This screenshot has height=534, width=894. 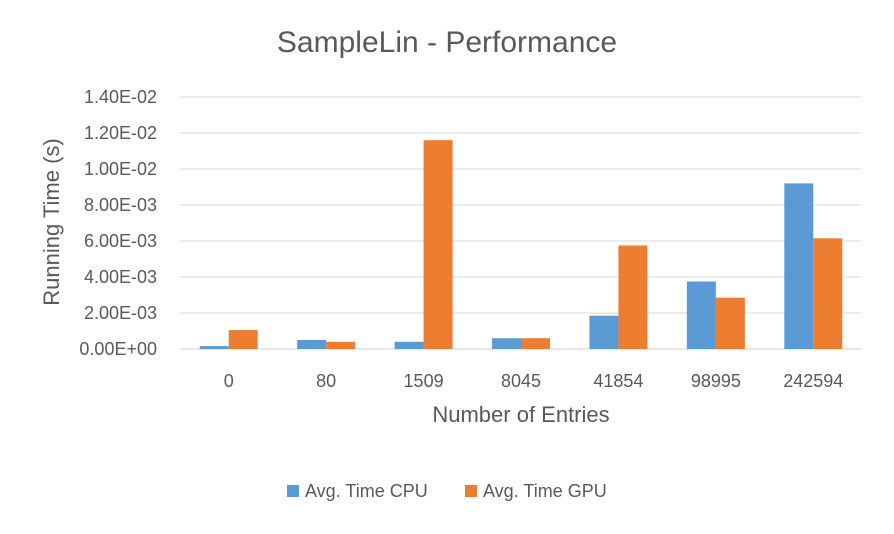 What do you see at coordinates (293, 491) in the screenshot?
I see `legend-swatch-cpu` at bounding box center [293, 491].